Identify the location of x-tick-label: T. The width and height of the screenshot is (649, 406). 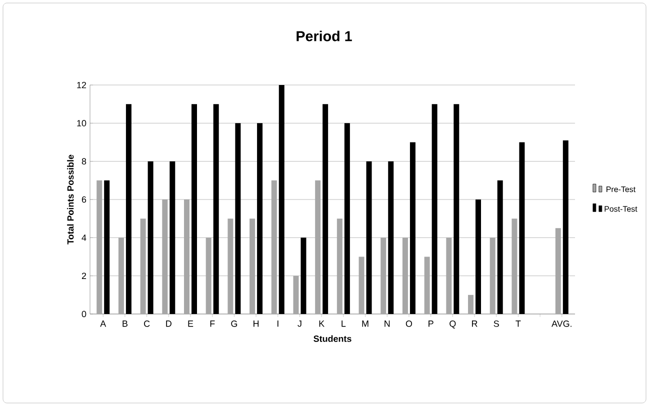
(518, 323).